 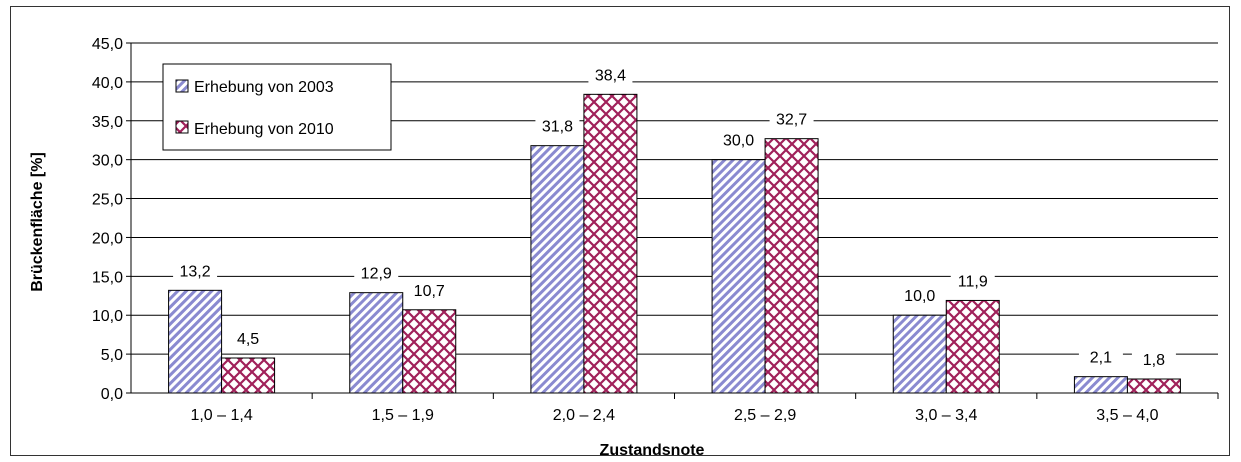 What do you see at coordinates (107, 277) in the screenshot?
I see `y-tick-label-3: 15,0` at bounding box center [107, 277].